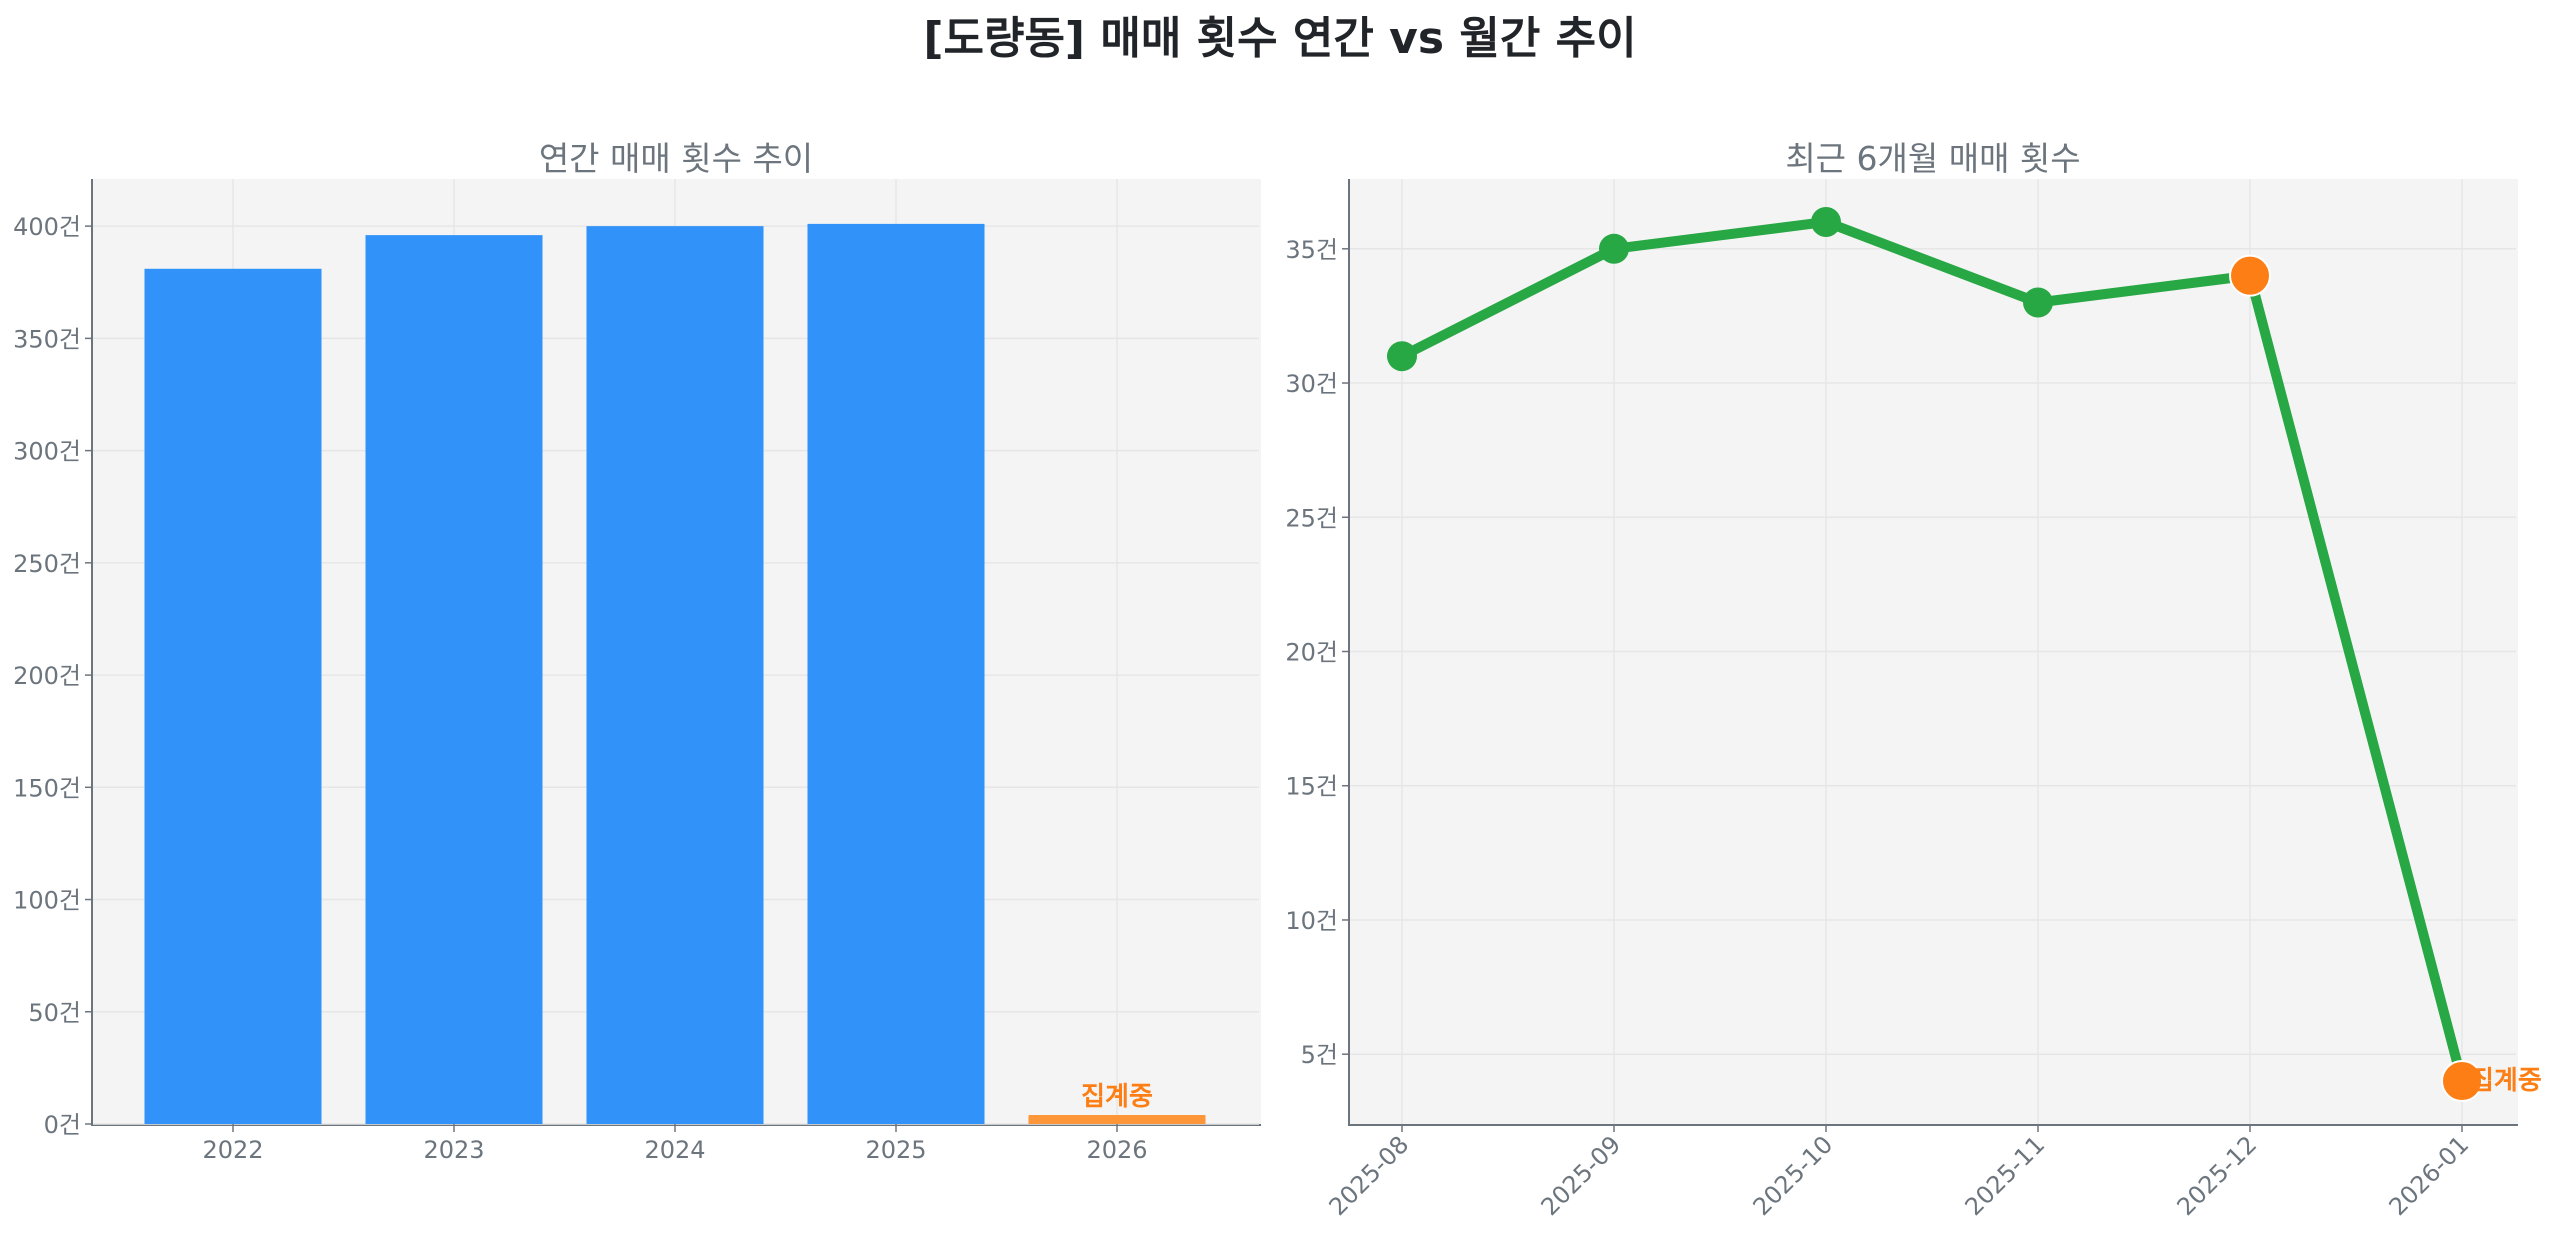  I want to click on x-tick-label: 2025-12, so click(2217, 1175).